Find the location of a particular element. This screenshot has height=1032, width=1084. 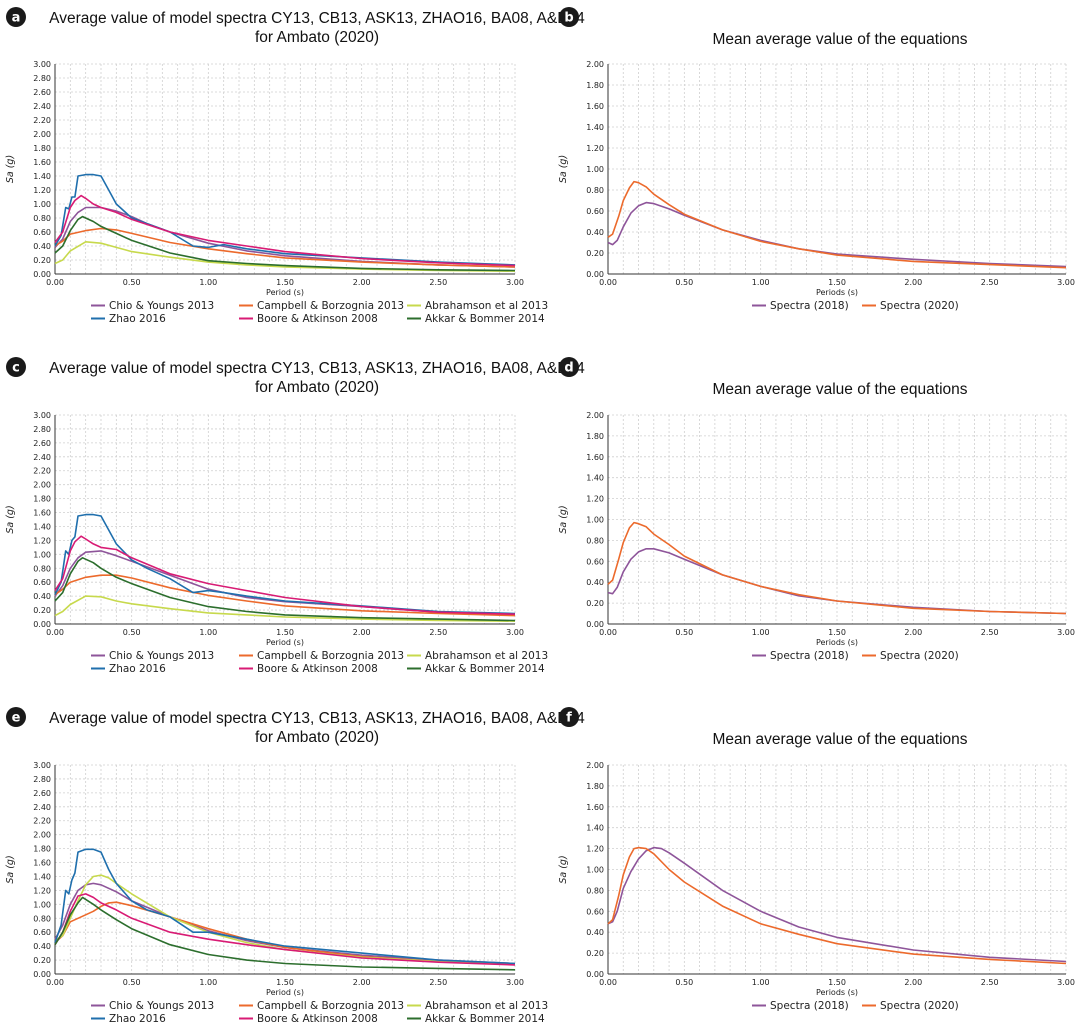

x-tick-label: 1.00 is located at coordinates (208, 632).